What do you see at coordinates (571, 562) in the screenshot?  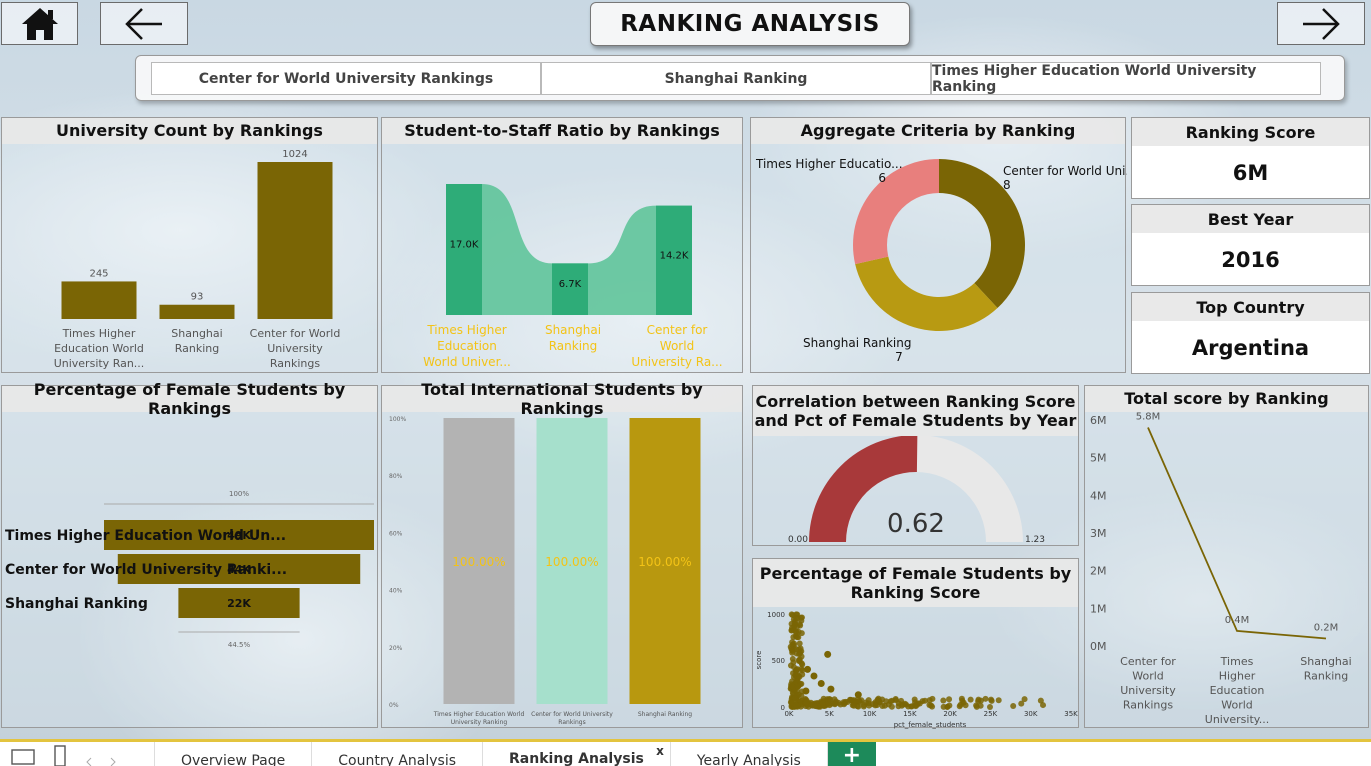 I see `data-label: 100.00%` at bounding box center [571, 562].